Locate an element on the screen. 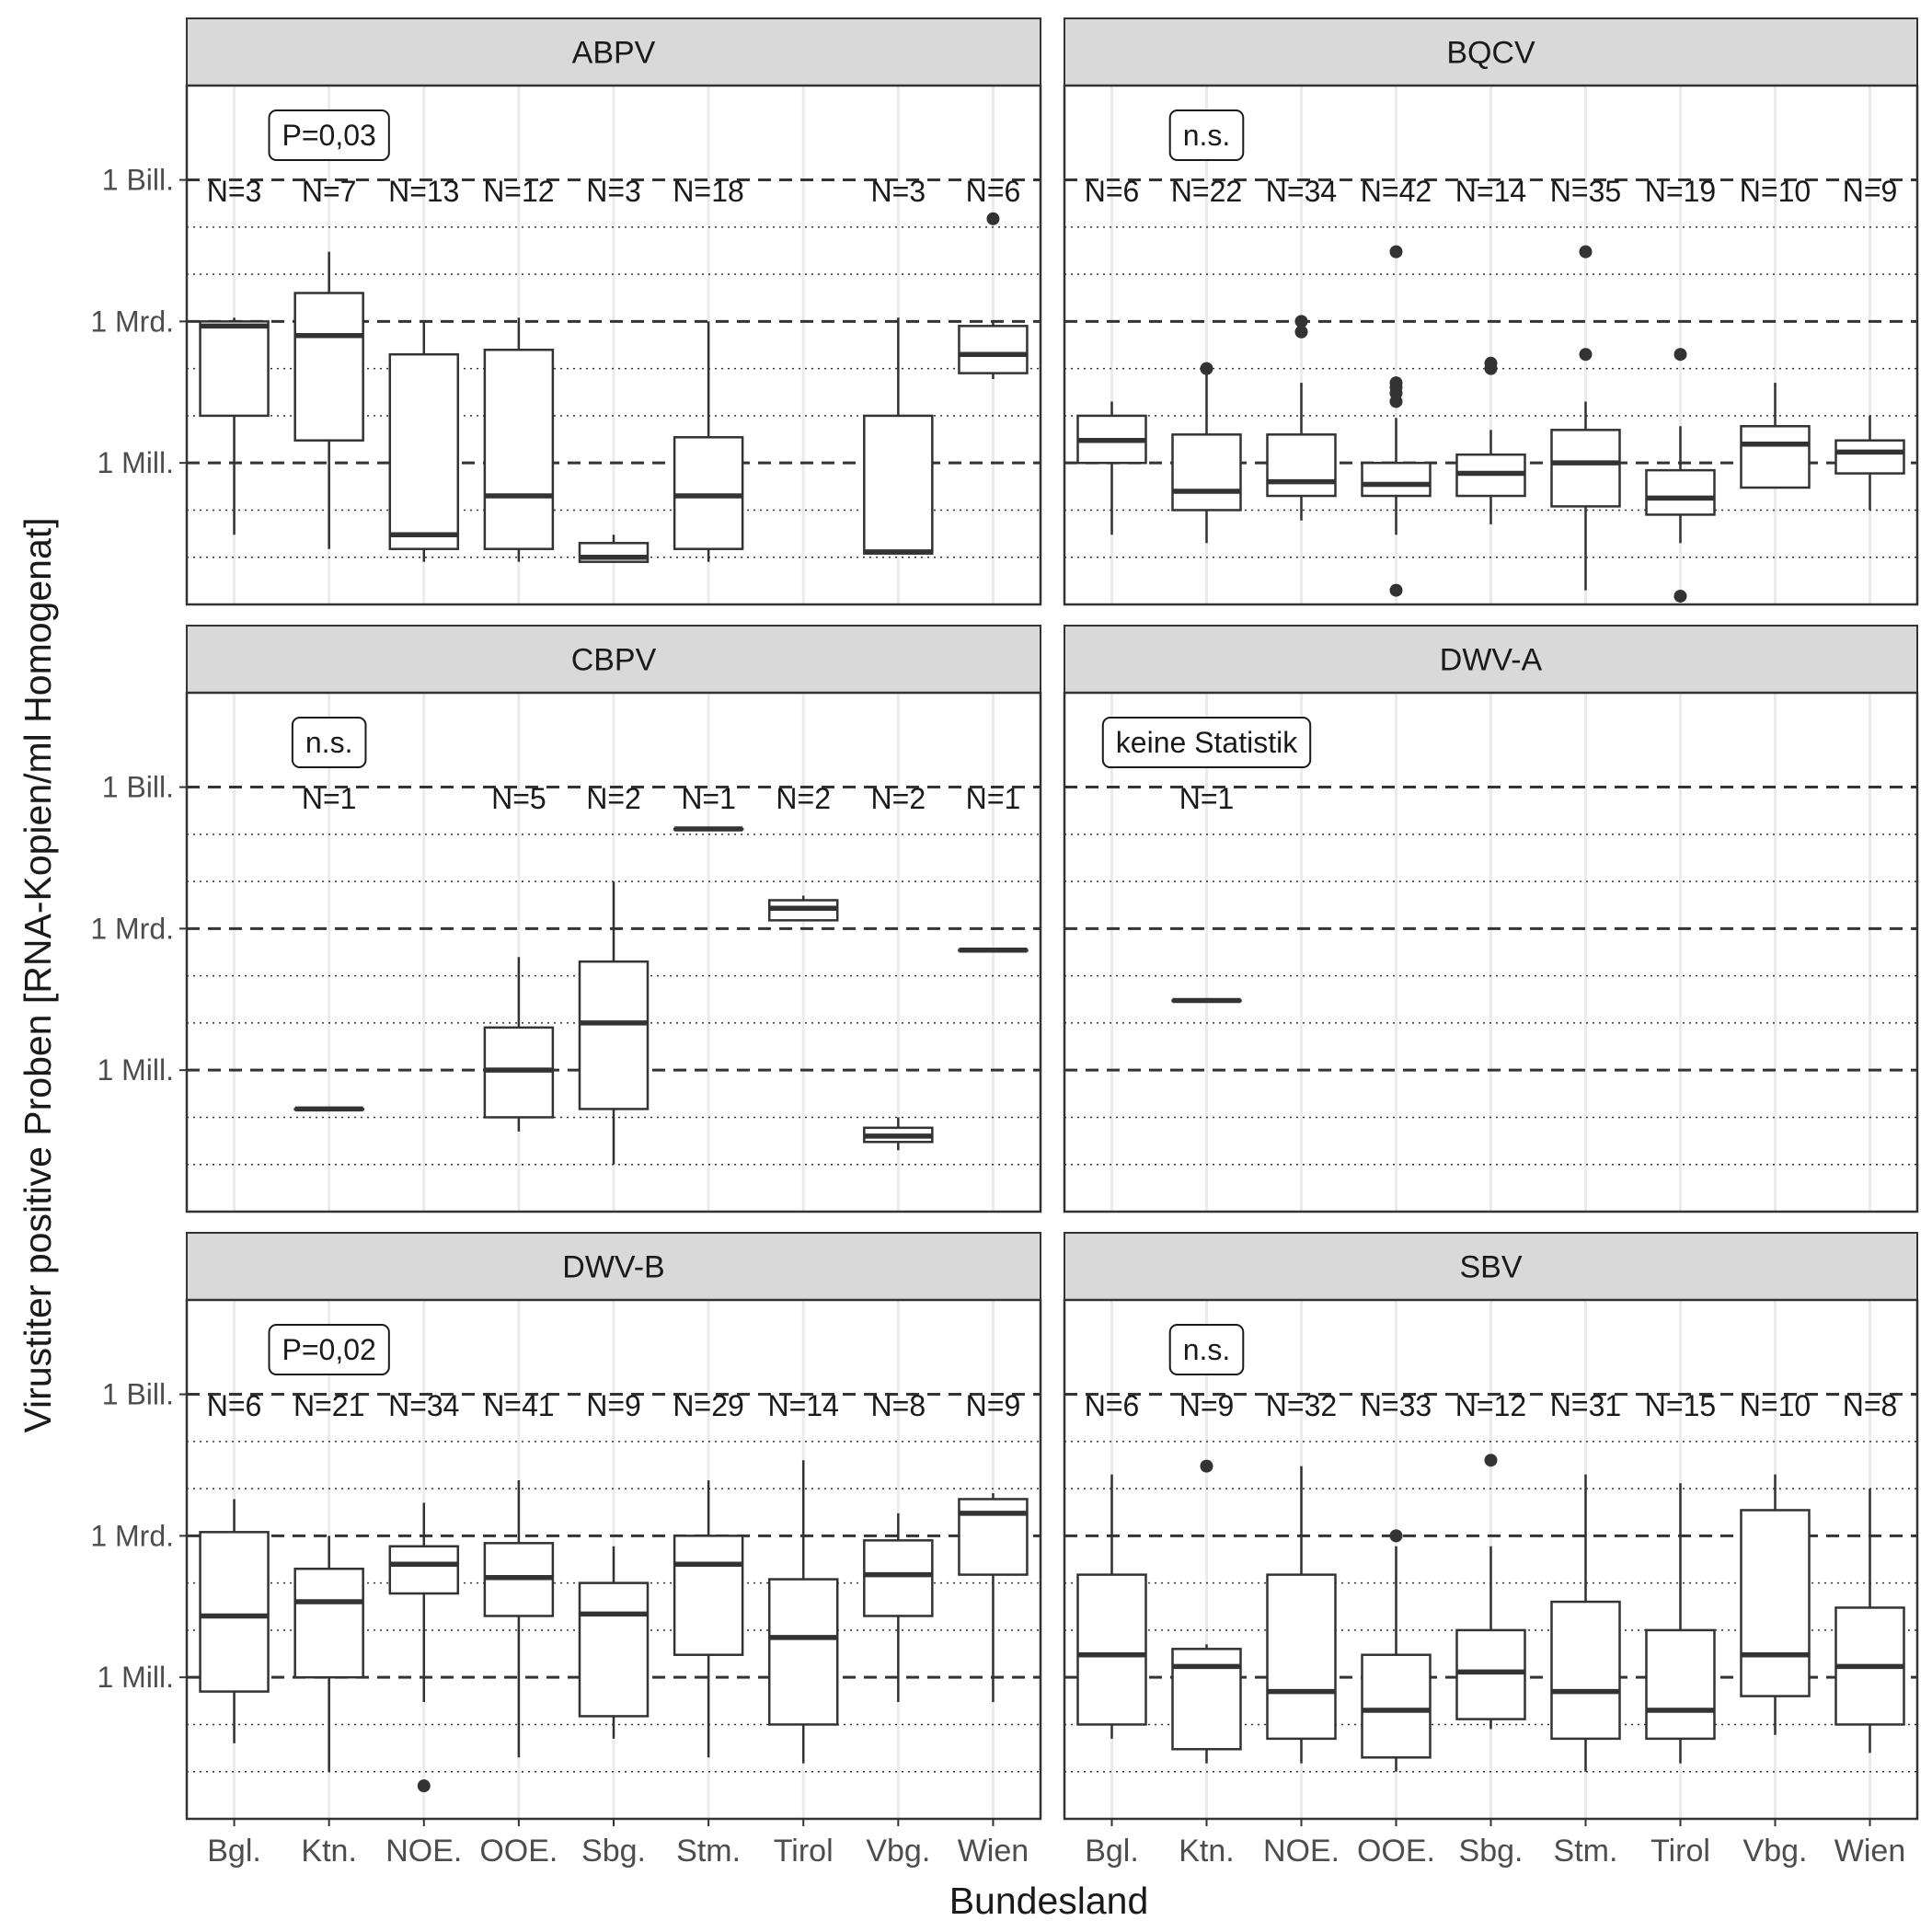 The image size is (1932, 1932). n-label: N=15 is located at coordinates (1680, 1405).